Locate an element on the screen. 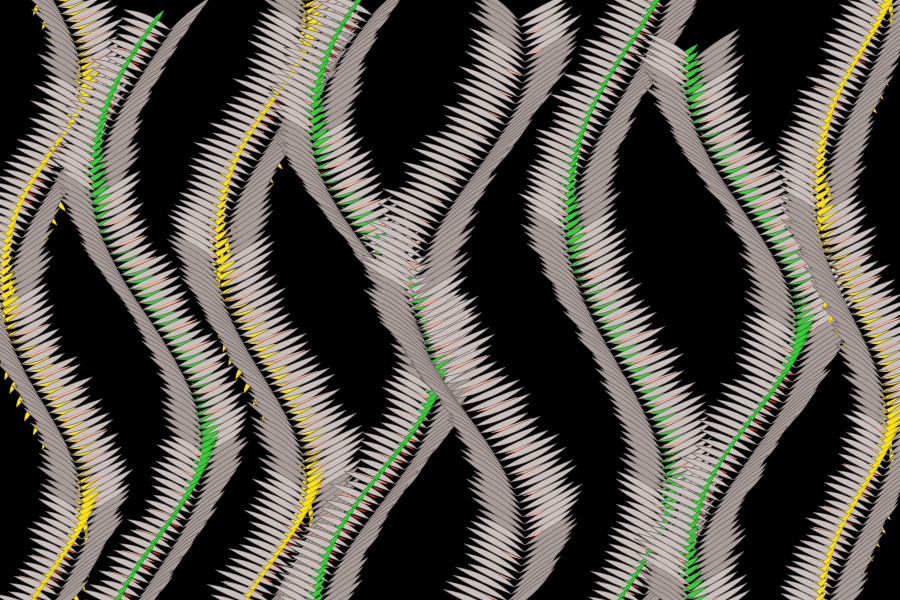  red-accent is located at coordinates (127, 594).